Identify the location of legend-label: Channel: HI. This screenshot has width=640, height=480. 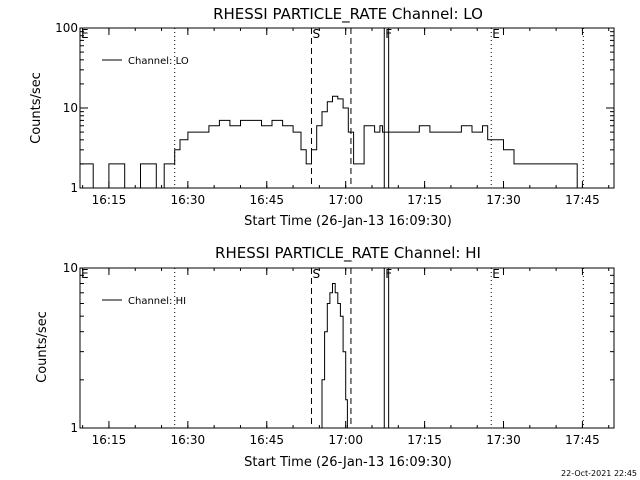
(157, 301).